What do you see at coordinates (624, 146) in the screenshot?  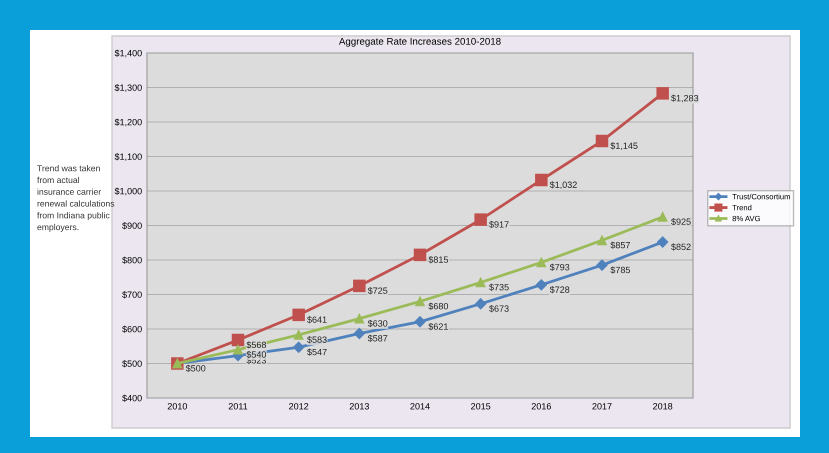 I see `data-label: $1,145` at bounding box center [624, 146].